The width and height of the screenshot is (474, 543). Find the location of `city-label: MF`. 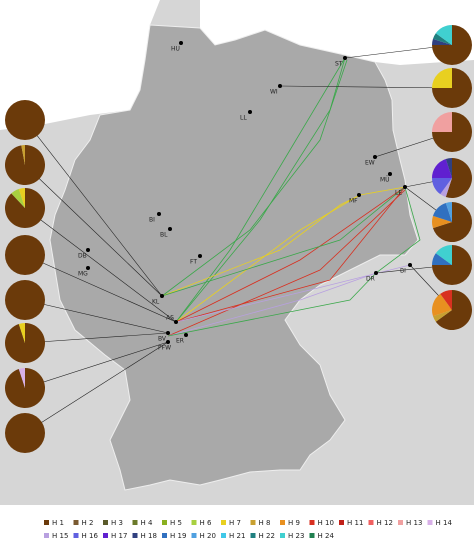

city-label: MF is located at coordinates (353, 201).